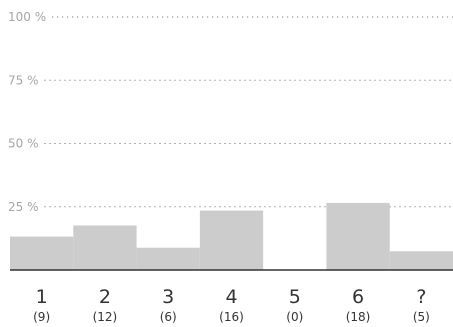 The width and height of the screenshot is (453, 327). Describe the element at coordinates (105, 297) in the screenshot. I see `x-category-label: 2` at that location.